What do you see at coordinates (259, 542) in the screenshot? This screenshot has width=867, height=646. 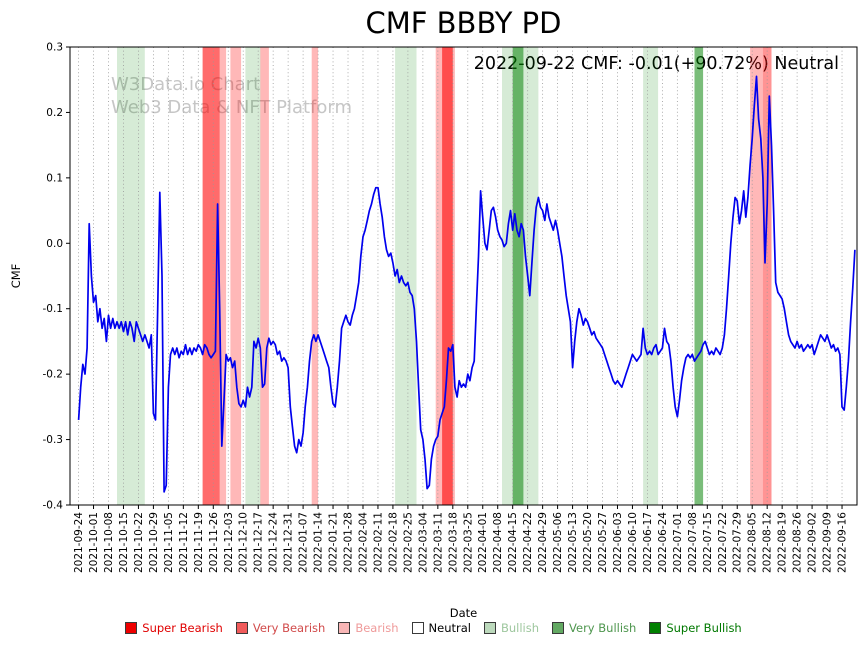 I see `x-tick-label: 2021-12-17` at bounding box center [259, 542].